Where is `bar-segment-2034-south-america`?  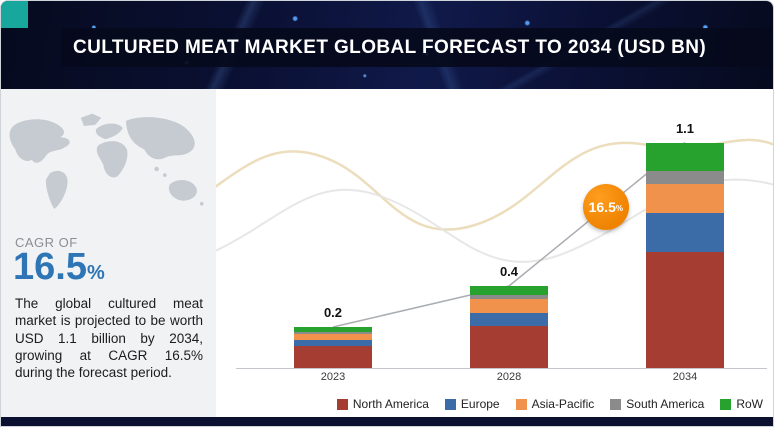 bar-segment-2034-south-america is located at coordinates (685, 177).